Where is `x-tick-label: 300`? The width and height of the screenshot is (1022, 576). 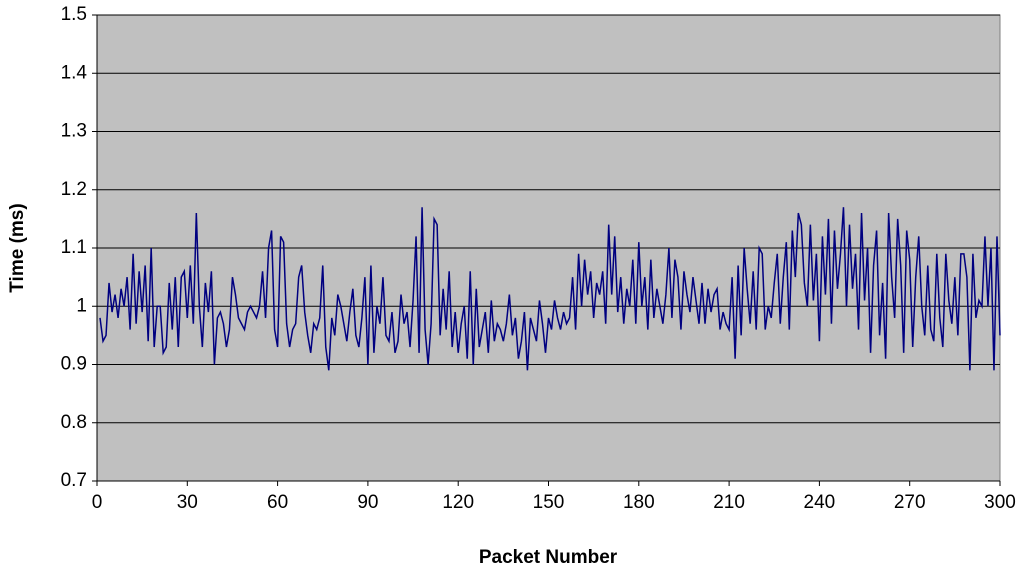
x-tick-label: 300 is located at coordinates (1000, 502).